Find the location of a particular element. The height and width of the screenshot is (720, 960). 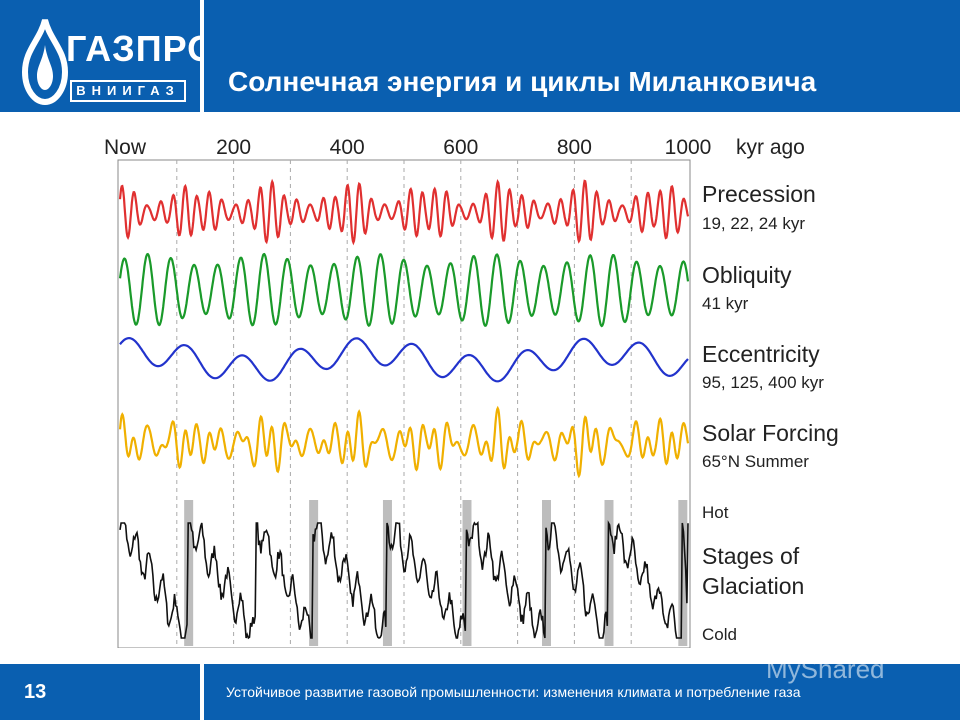

x-tick-label-3: 600 is located at coordinates (460, 147).